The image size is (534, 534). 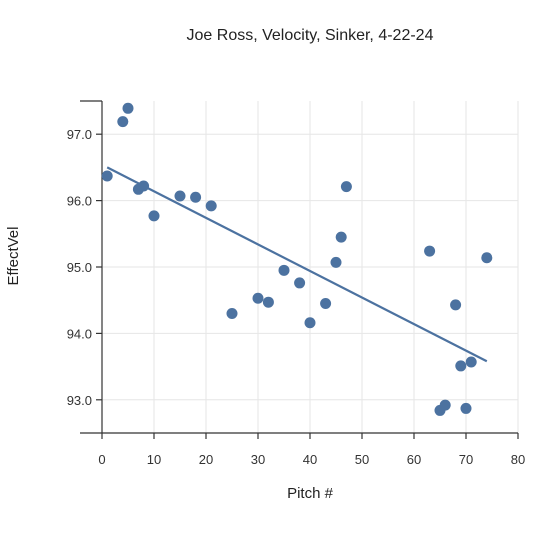 What do you see at coordinates (13, 256) in the screenshot?
I see `y-axis-title: EffectVel` at bounding box center [13, 256].